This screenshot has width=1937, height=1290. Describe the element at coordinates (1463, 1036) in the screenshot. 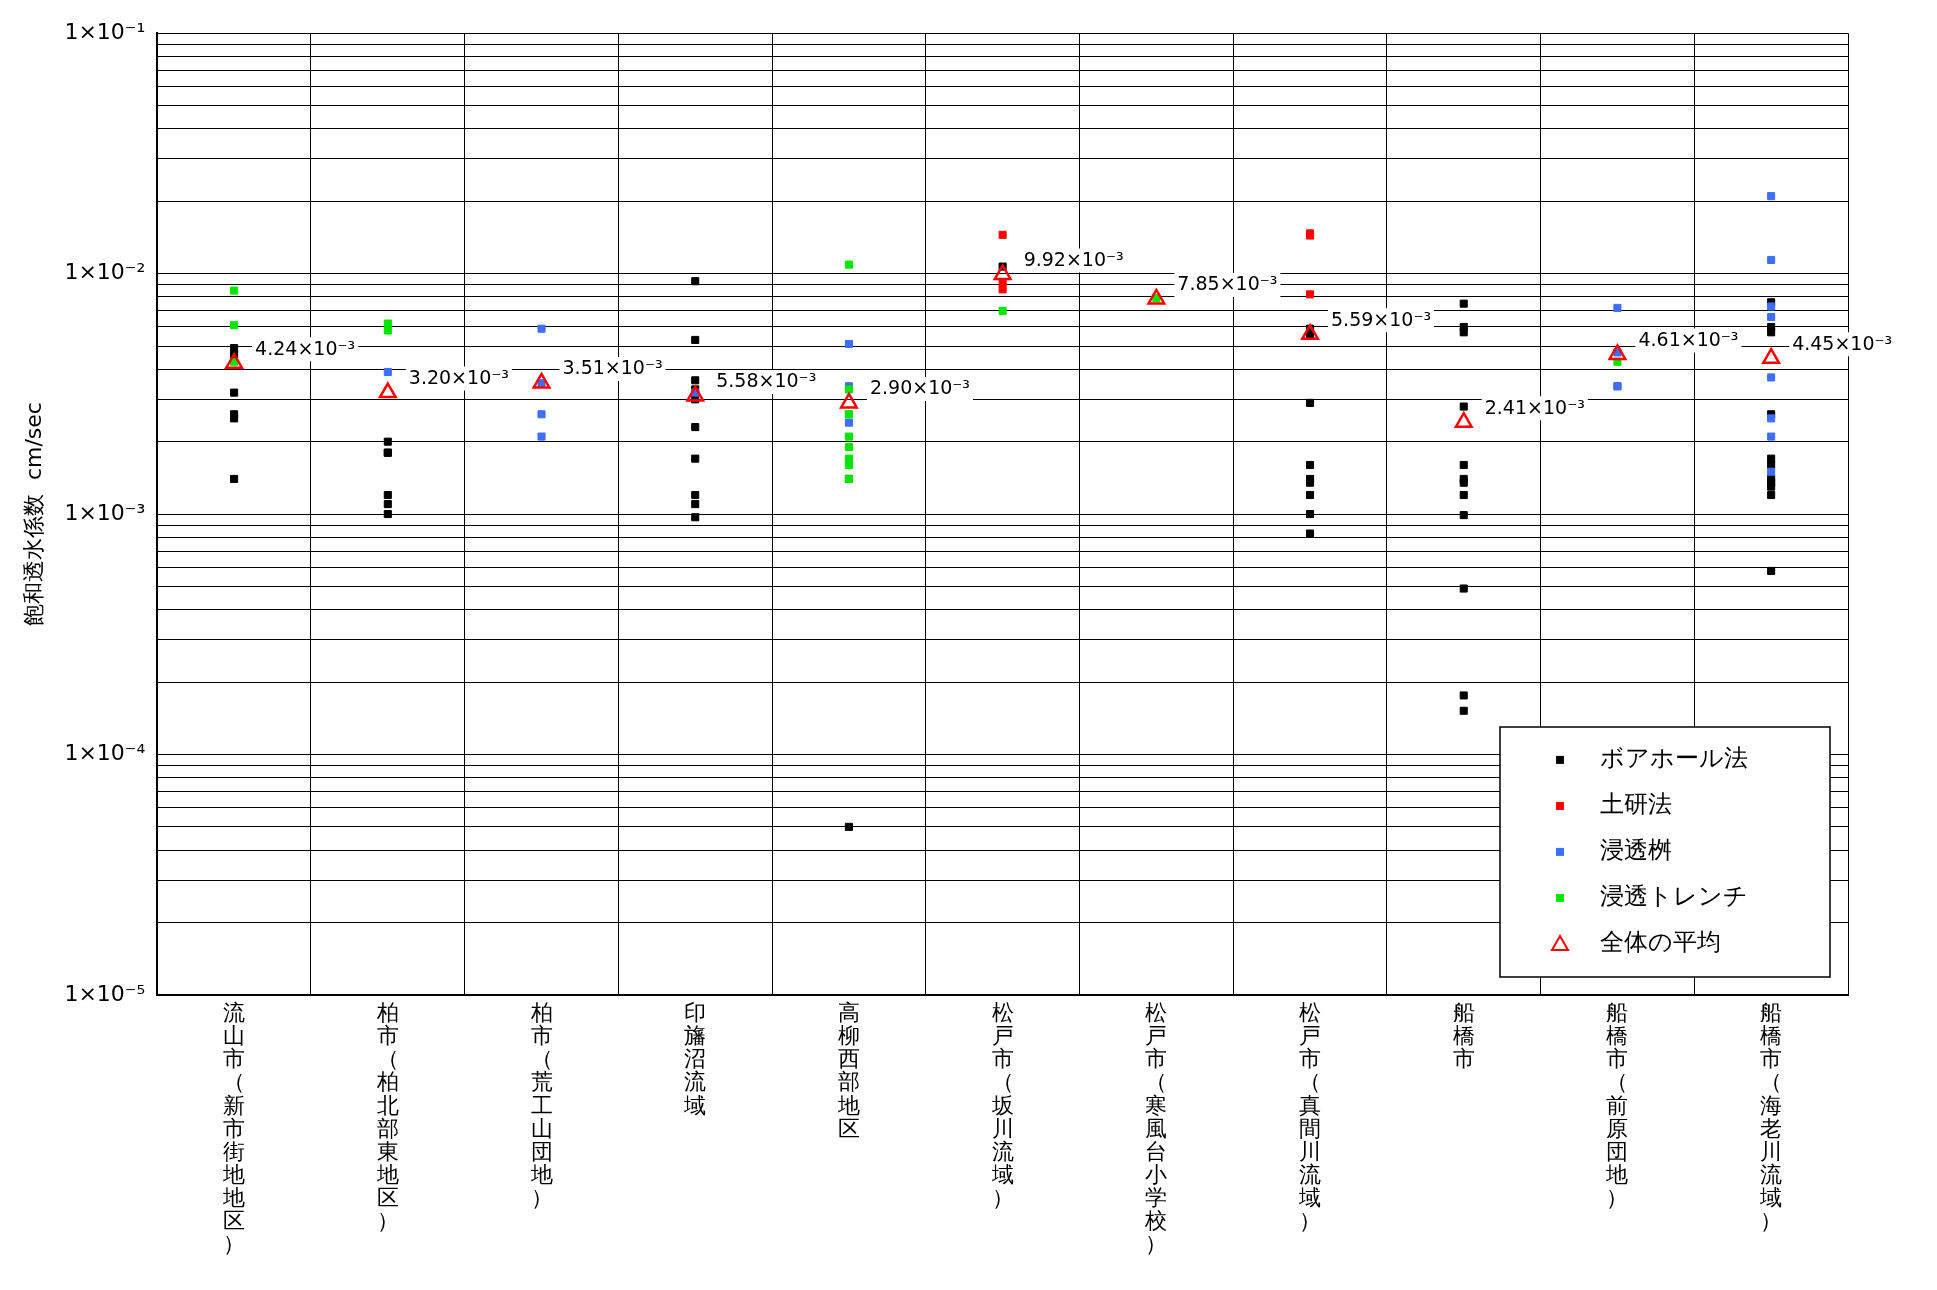

I see `x-tick-label: 船橋市` at that location.